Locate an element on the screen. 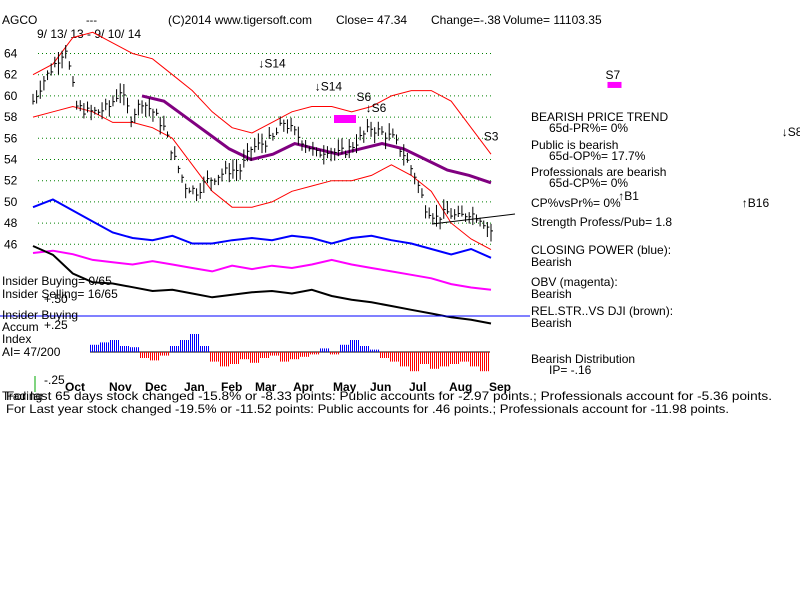 The image size is (800, 600). op-label: 65d-OP%= 17.7% is located at coordinates (597, 156).